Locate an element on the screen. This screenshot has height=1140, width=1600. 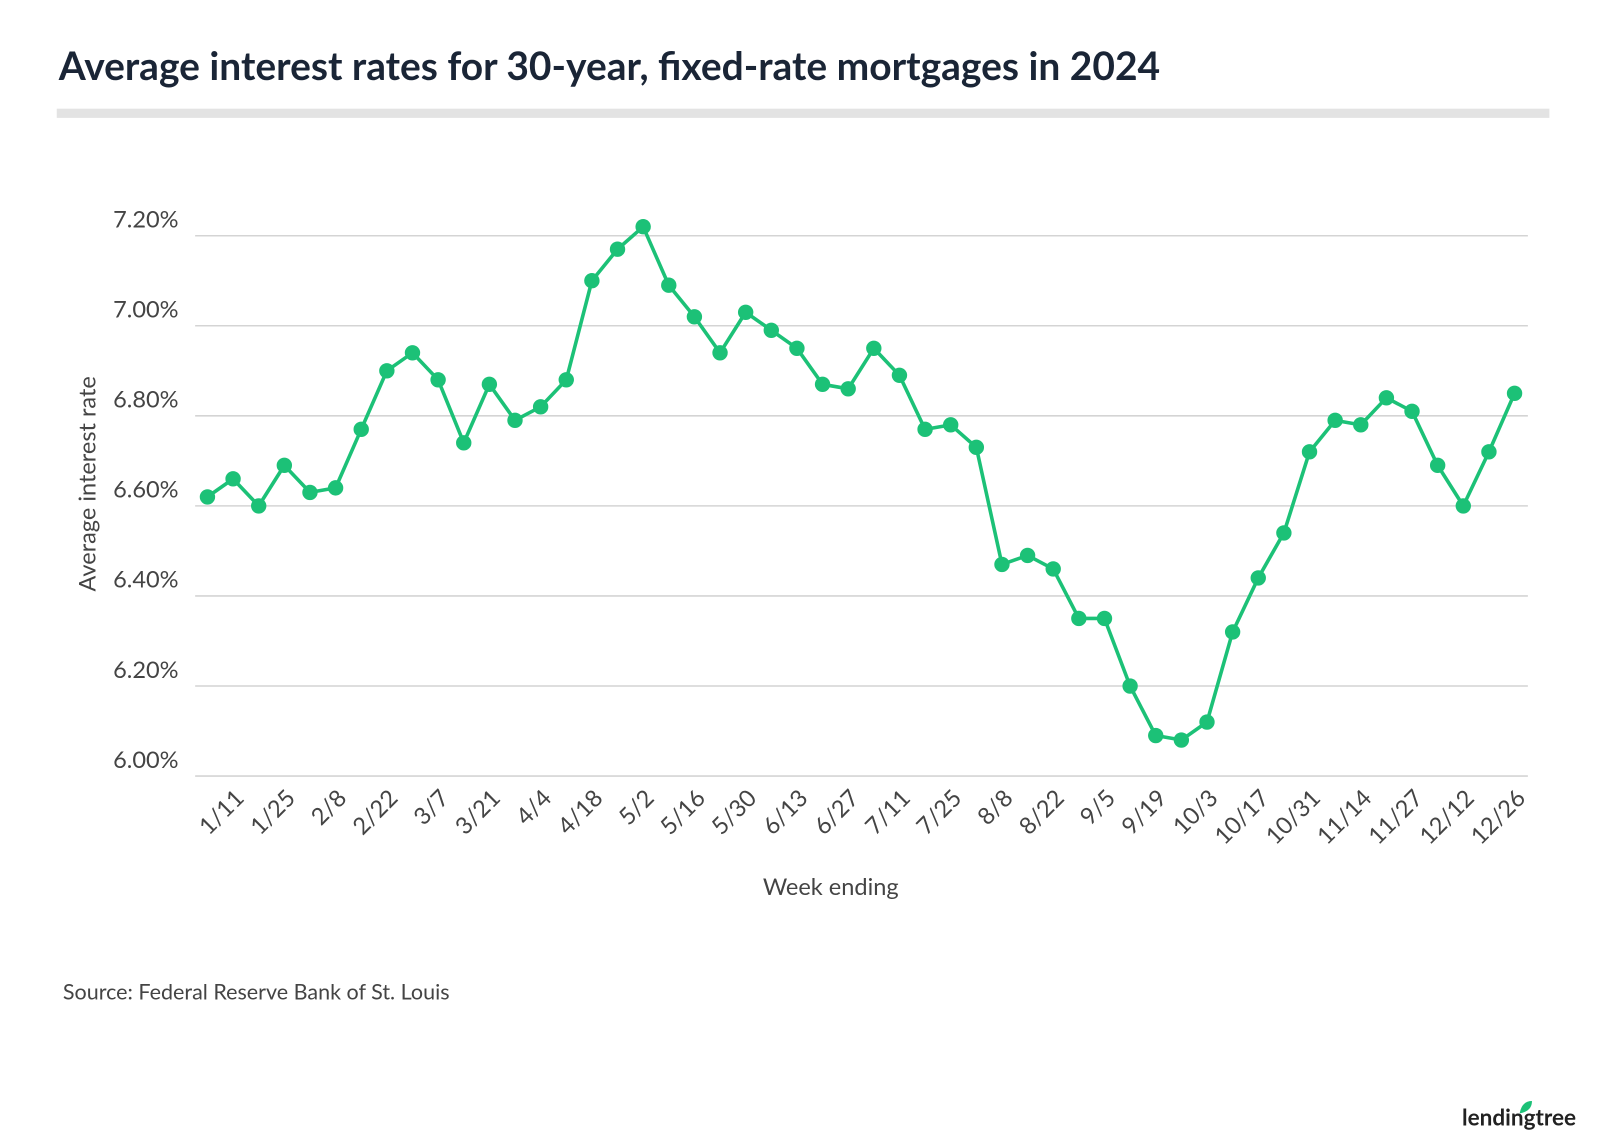
x-tick-label: 4/18 is located at coordinates (580, 812).